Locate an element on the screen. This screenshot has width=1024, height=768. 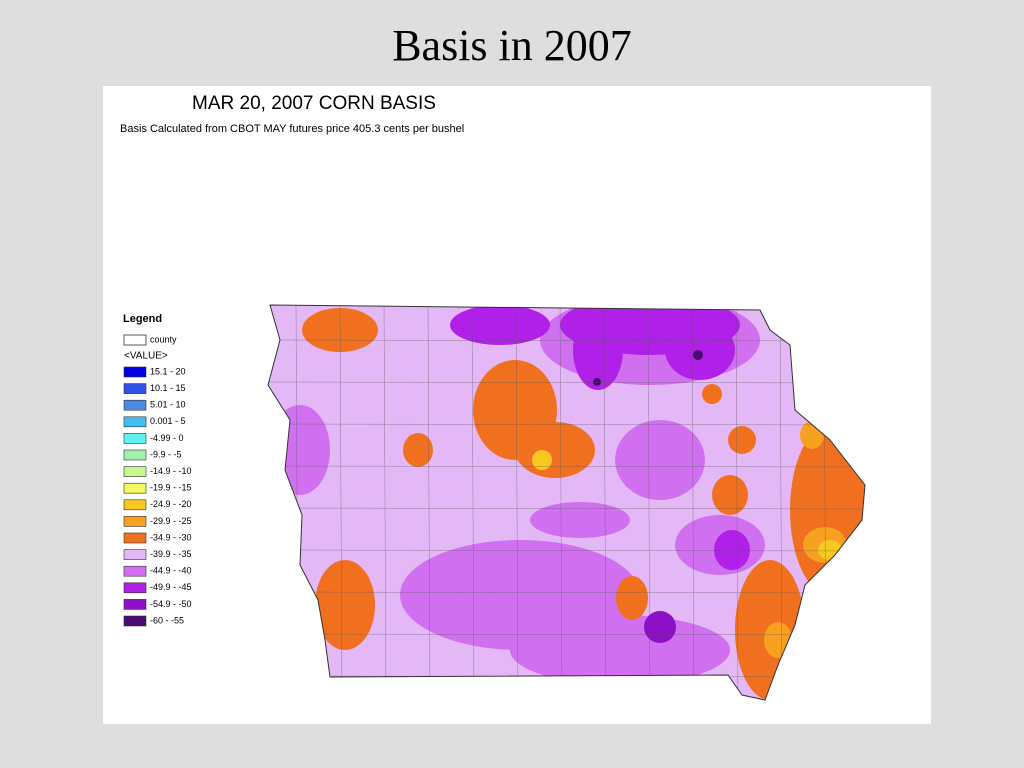
legend-label: -44.9 - -40 is located at coordinates (171, 571).